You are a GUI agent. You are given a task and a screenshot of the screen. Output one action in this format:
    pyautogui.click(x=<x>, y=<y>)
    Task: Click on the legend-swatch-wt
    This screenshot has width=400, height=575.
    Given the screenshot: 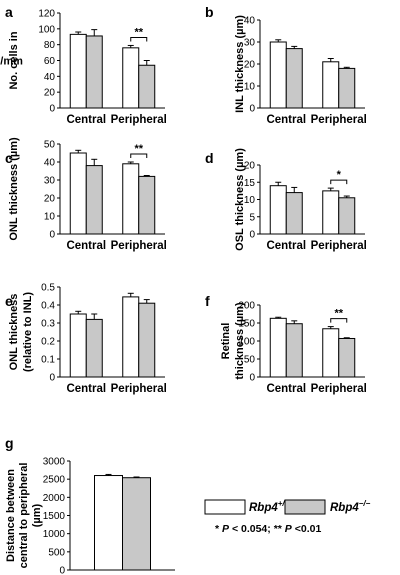 What is the action you would take?
    pyautogui.click(x=225, y=507)
    